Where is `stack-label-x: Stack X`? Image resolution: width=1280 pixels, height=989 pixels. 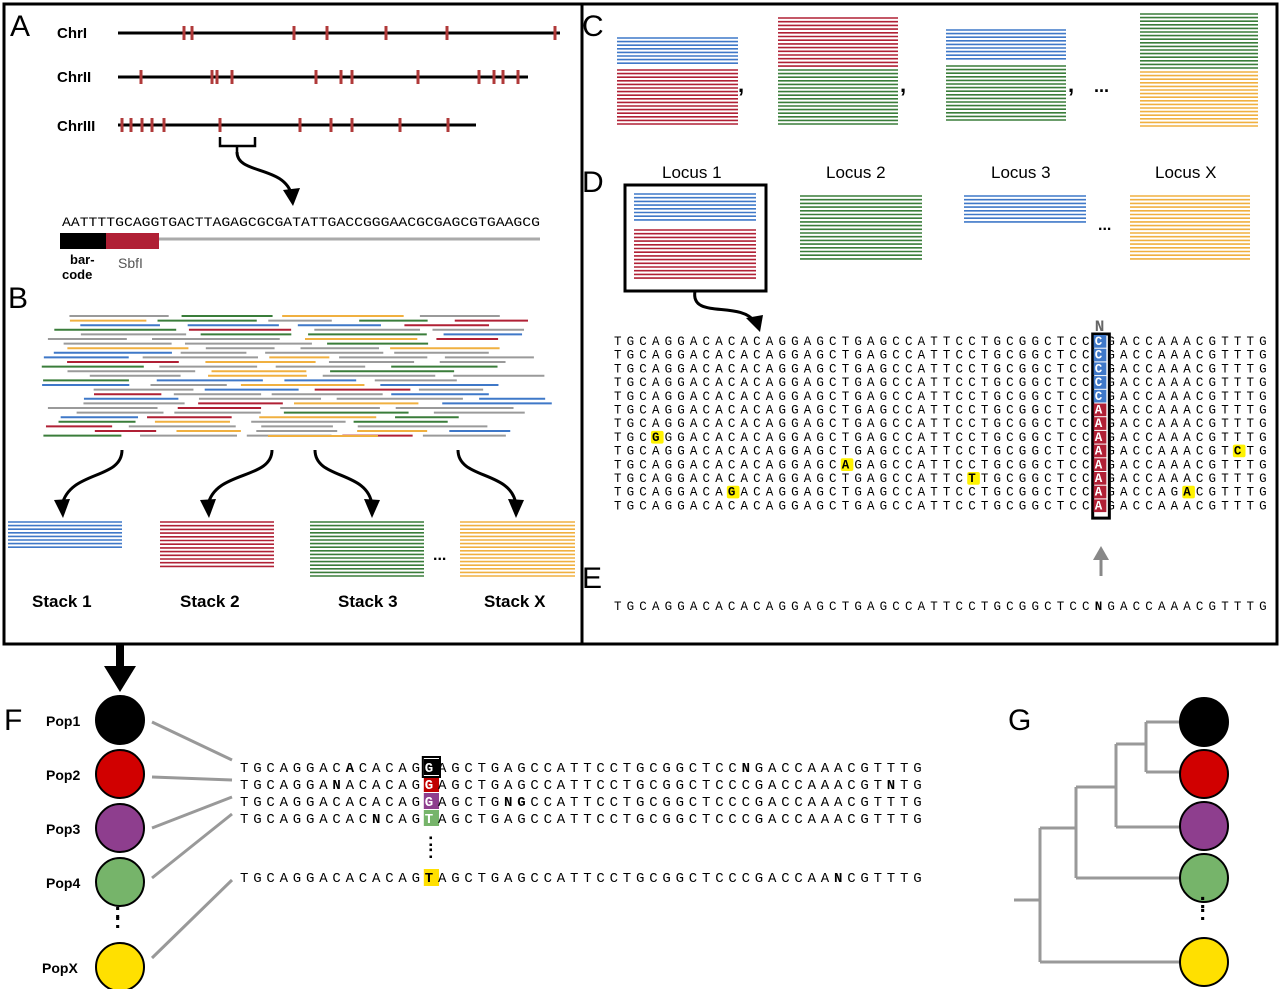
stack-label-x: Stack X is located at coordinates (515, 601).